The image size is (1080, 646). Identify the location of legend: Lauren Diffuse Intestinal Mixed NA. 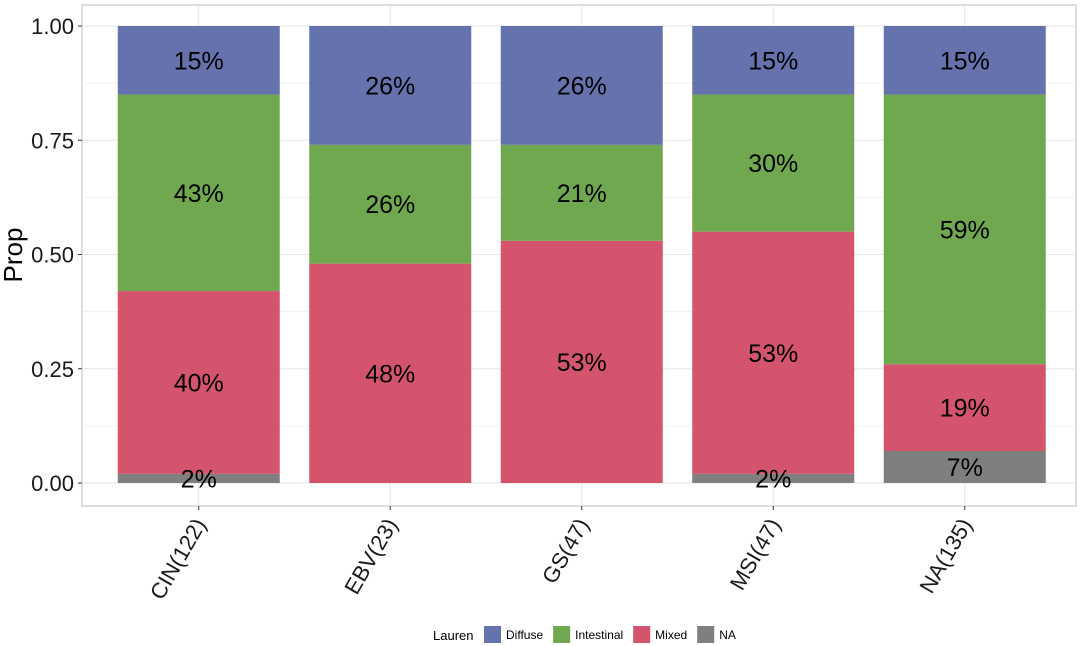
(584, 634).